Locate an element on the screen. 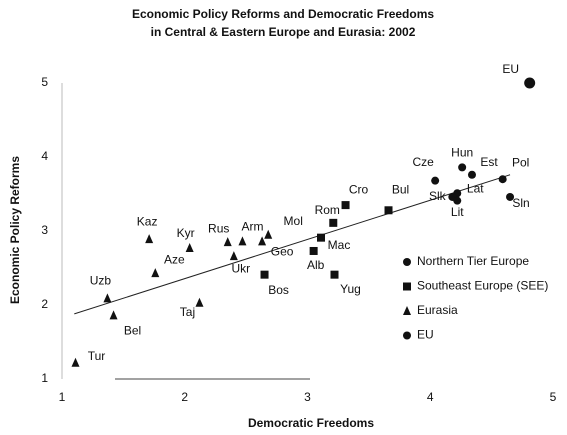 This screenshot has width=567, height=435. x-tick-label: 2 is located at coordinates (184, 397).